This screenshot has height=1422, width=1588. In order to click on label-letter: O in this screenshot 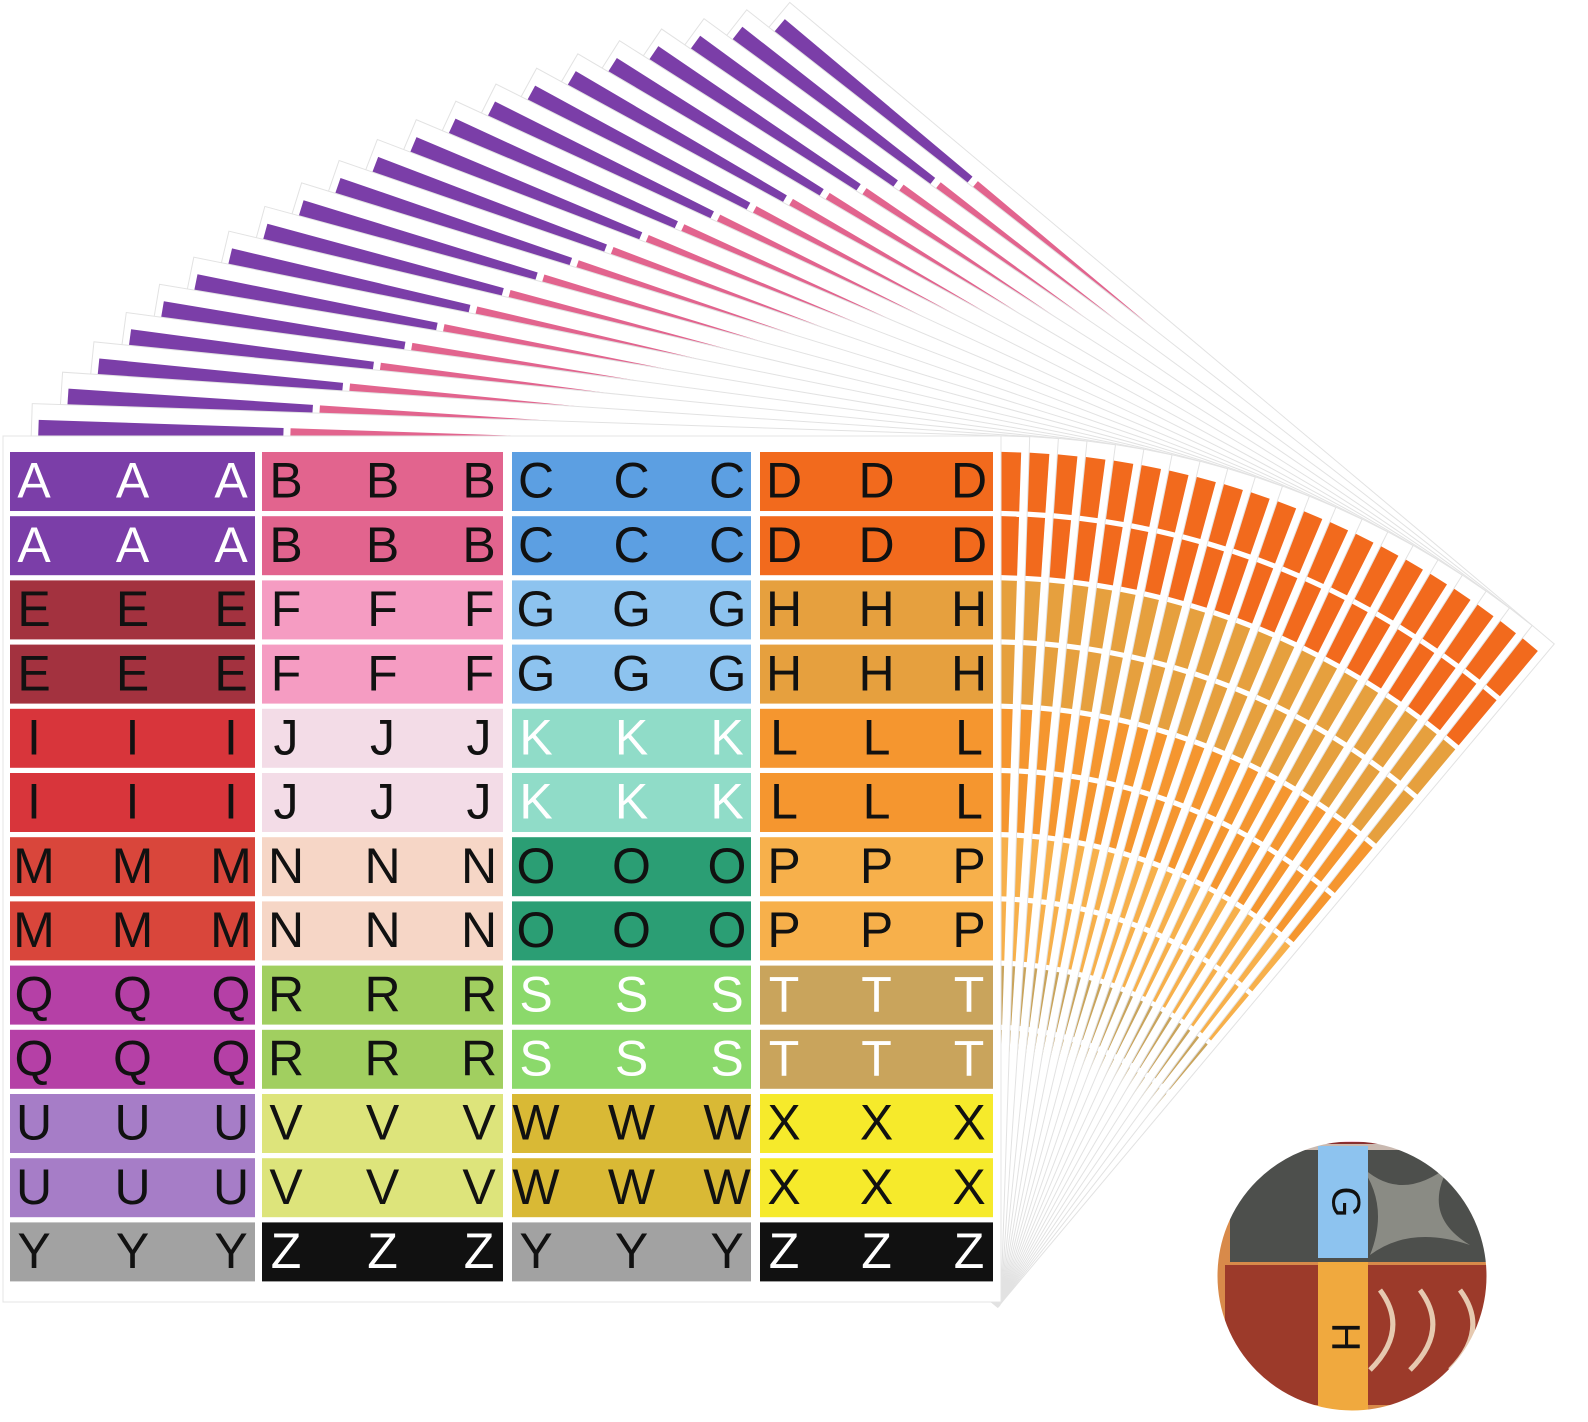, I will do `click(631, 930)`.